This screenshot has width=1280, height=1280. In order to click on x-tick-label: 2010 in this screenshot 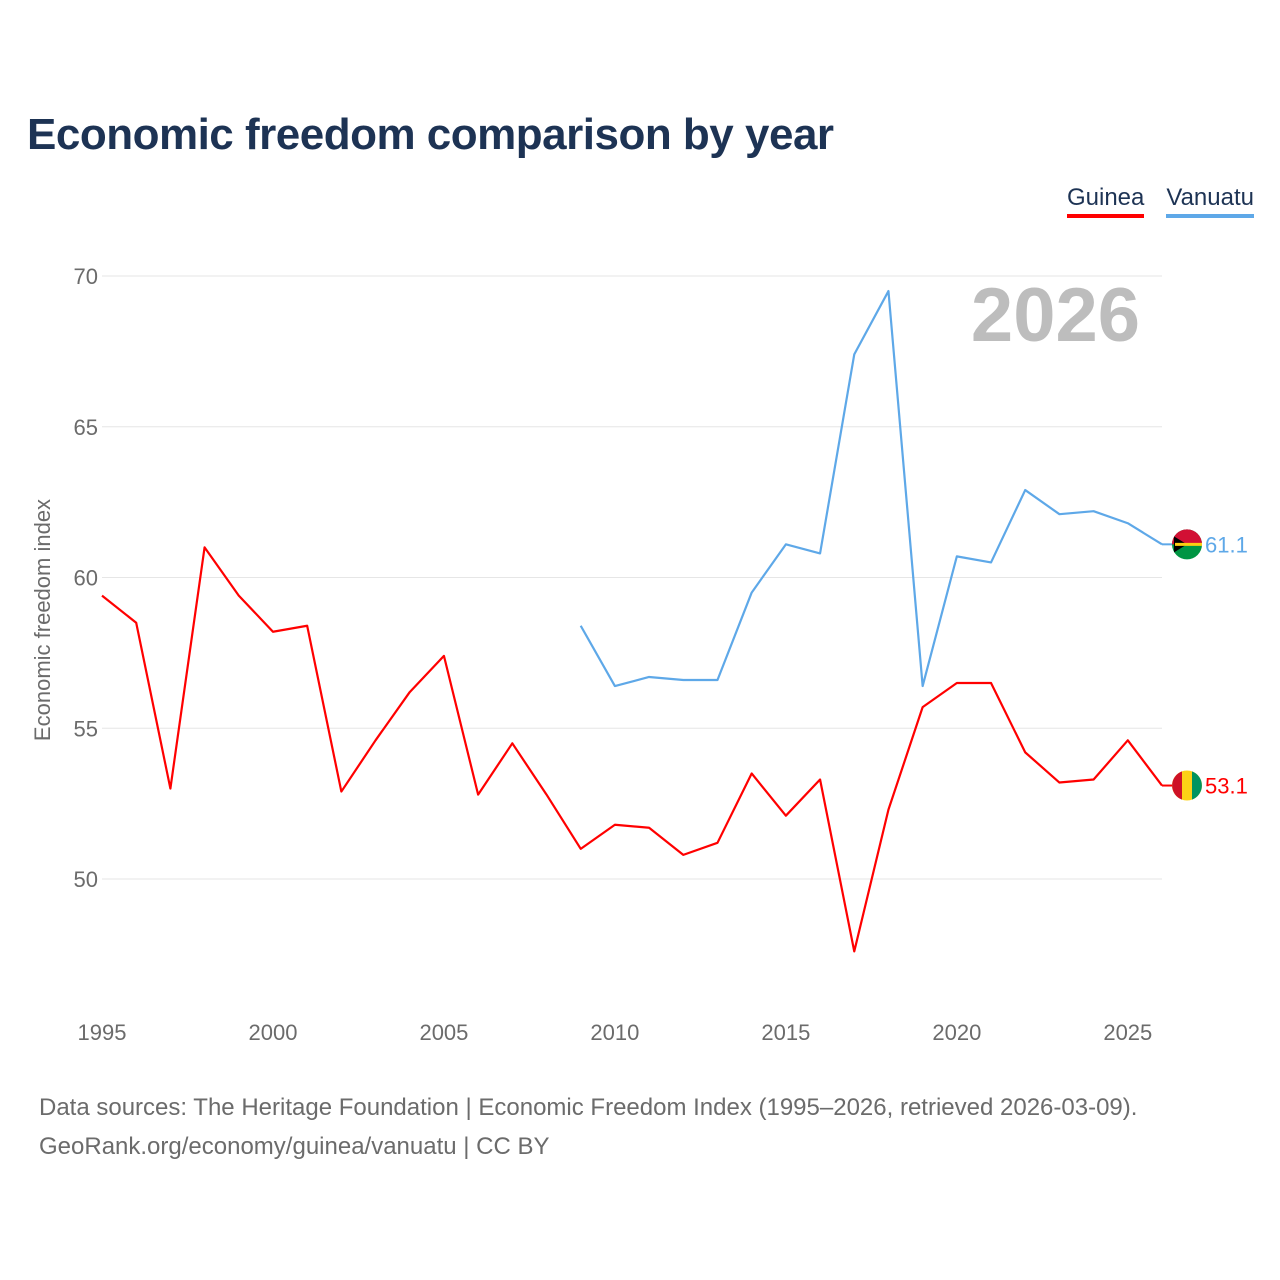, I will do `click(614, 1032)`.